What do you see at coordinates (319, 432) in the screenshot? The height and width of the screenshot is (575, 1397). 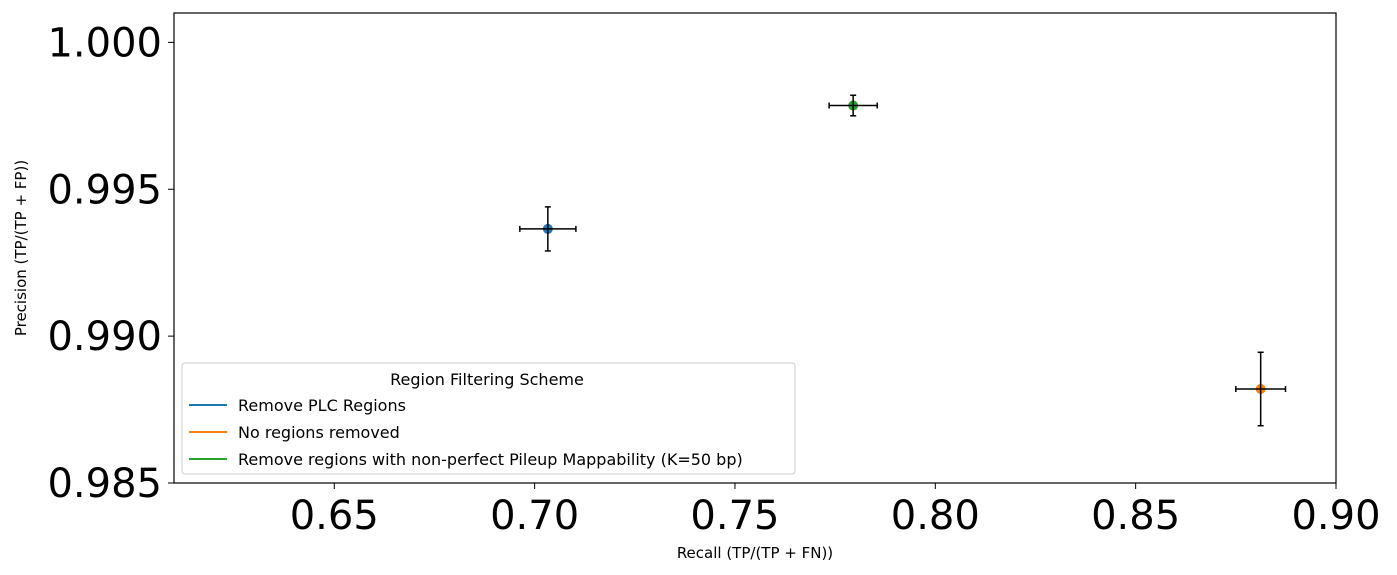 I see `legend-label: No regions removed` at bounding box center [319, 432].